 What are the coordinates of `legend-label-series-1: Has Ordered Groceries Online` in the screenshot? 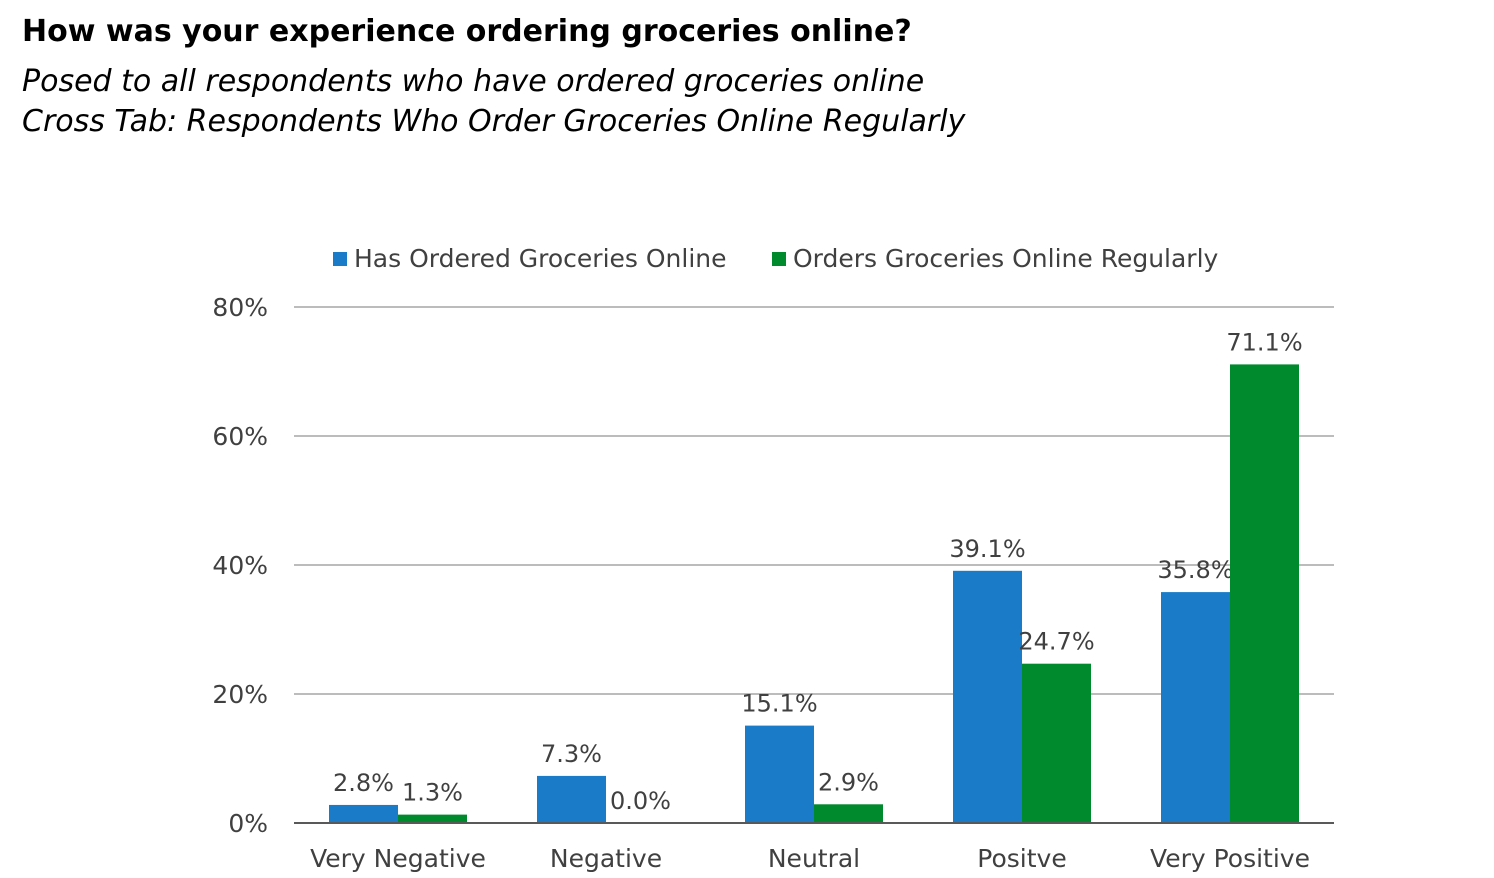 It's located at (540, 258).